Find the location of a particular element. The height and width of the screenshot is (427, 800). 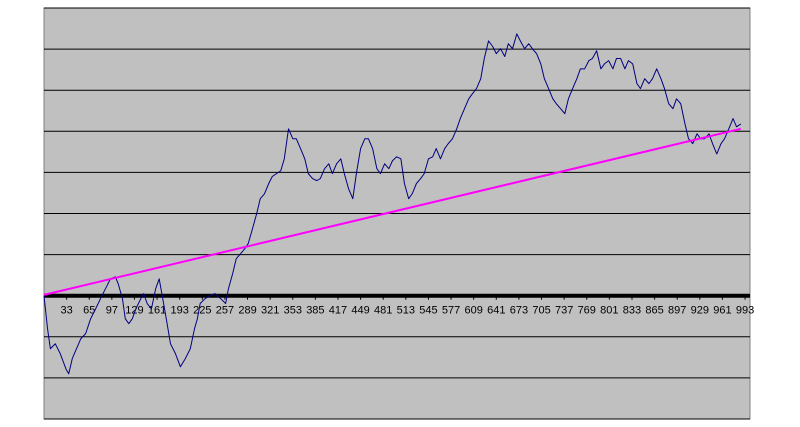

x-tick-label: 65 is located at coordinates (89, 311).